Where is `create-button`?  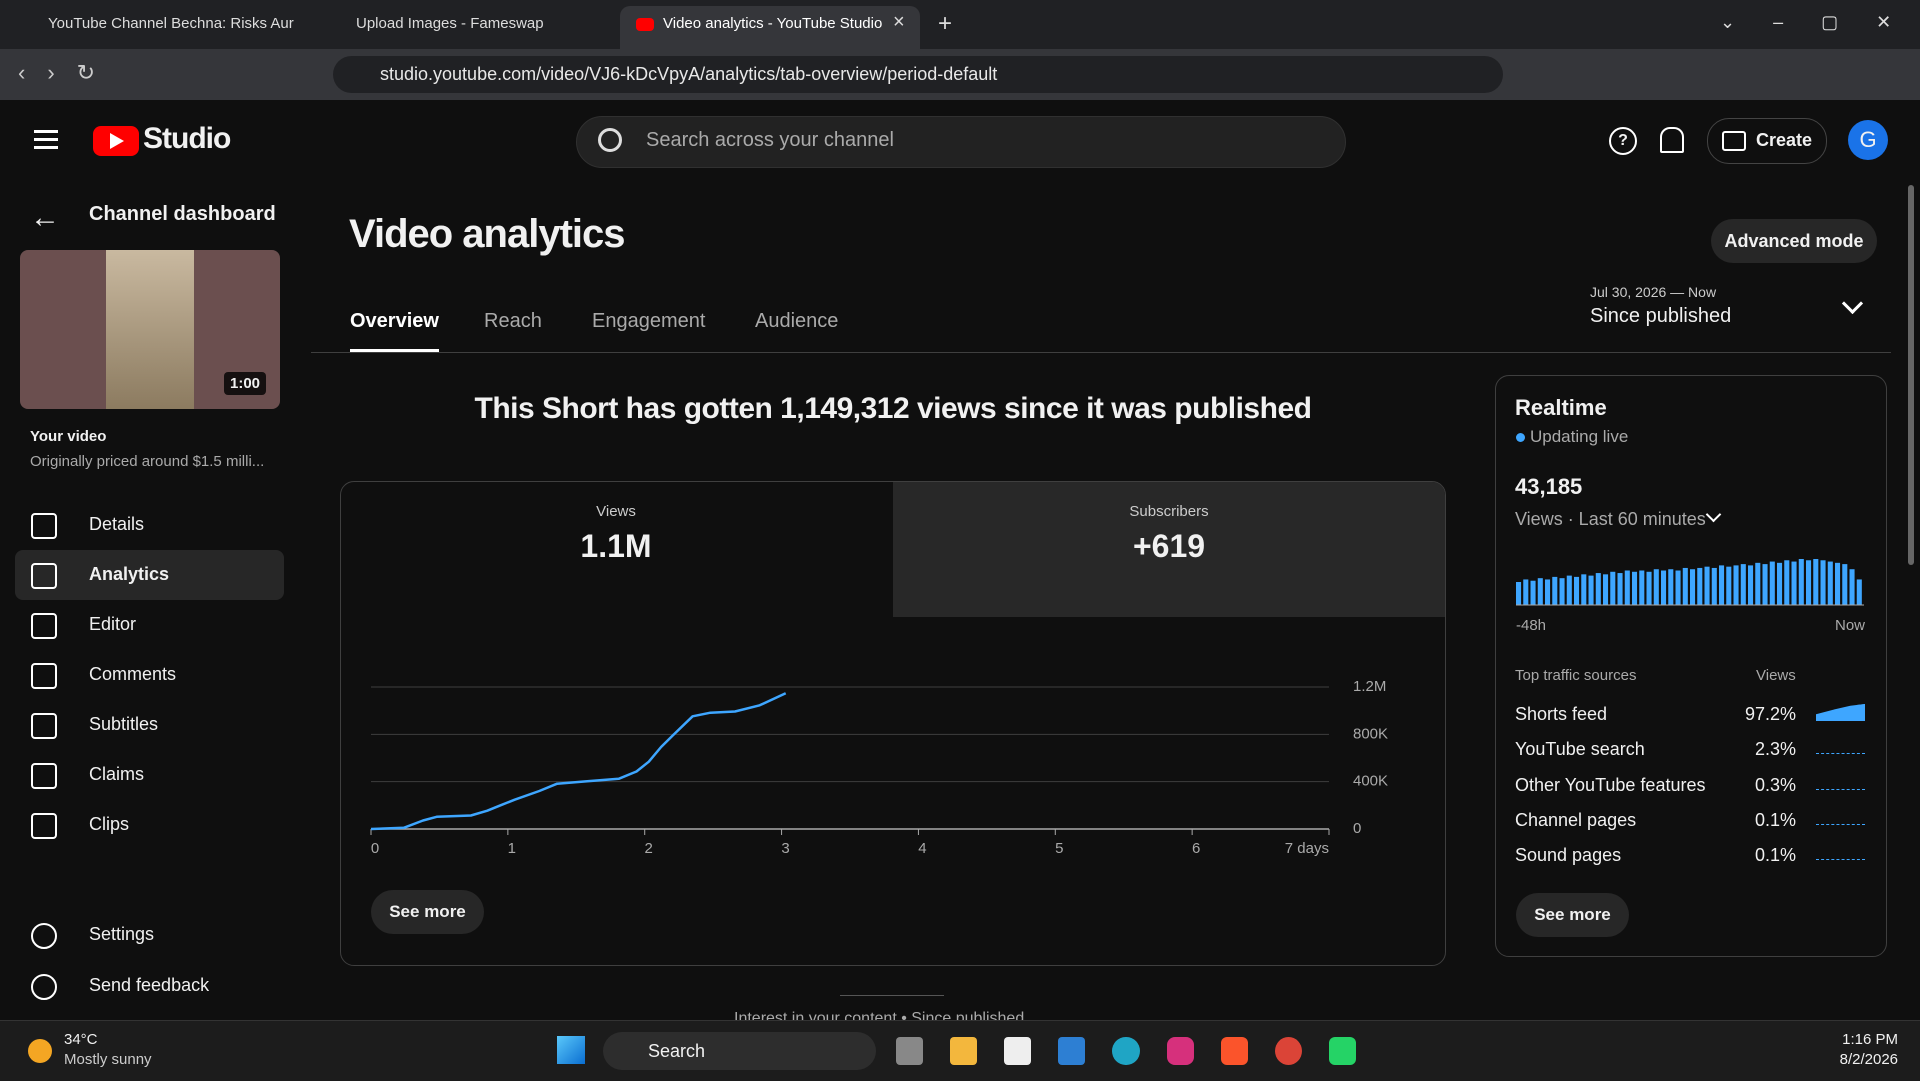
create-button is located at coordinates (1767, 141).